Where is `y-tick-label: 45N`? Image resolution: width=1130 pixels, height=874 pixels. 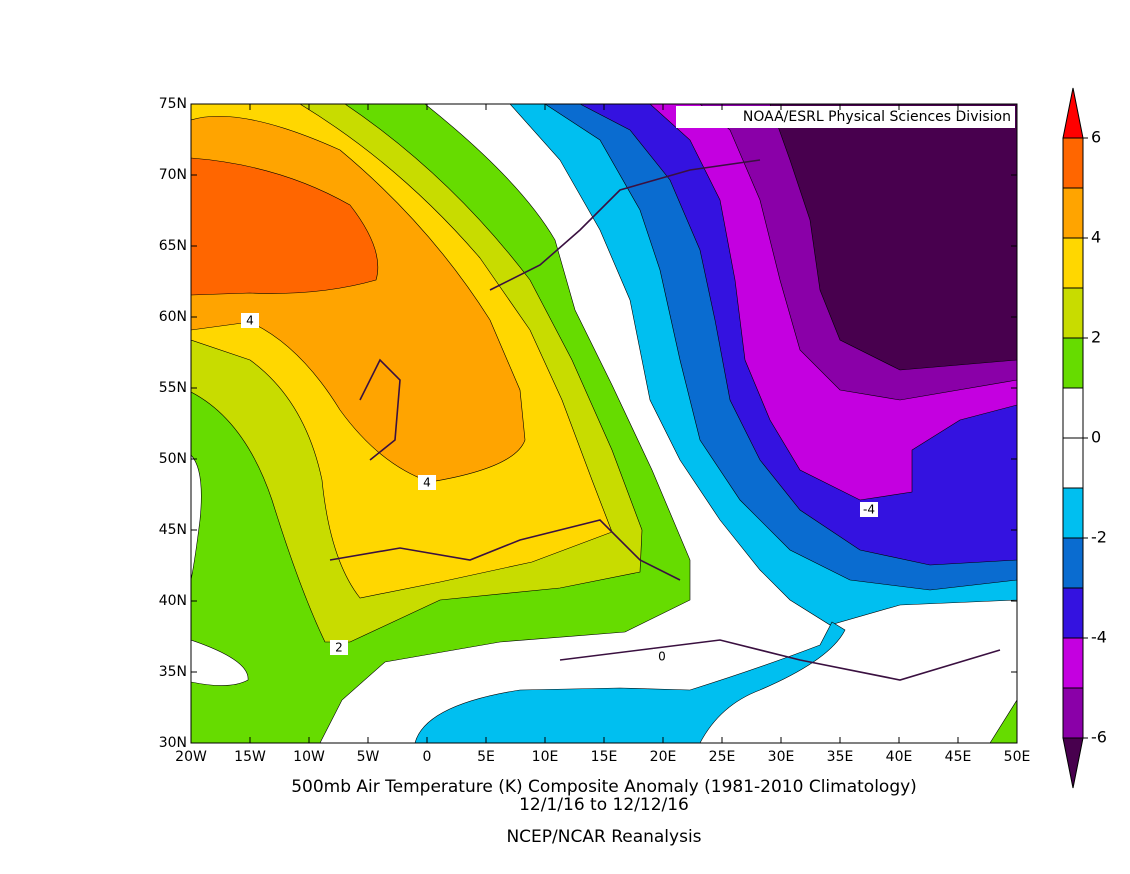 y-tick-label: 45N is located at coordinates (173, 530).